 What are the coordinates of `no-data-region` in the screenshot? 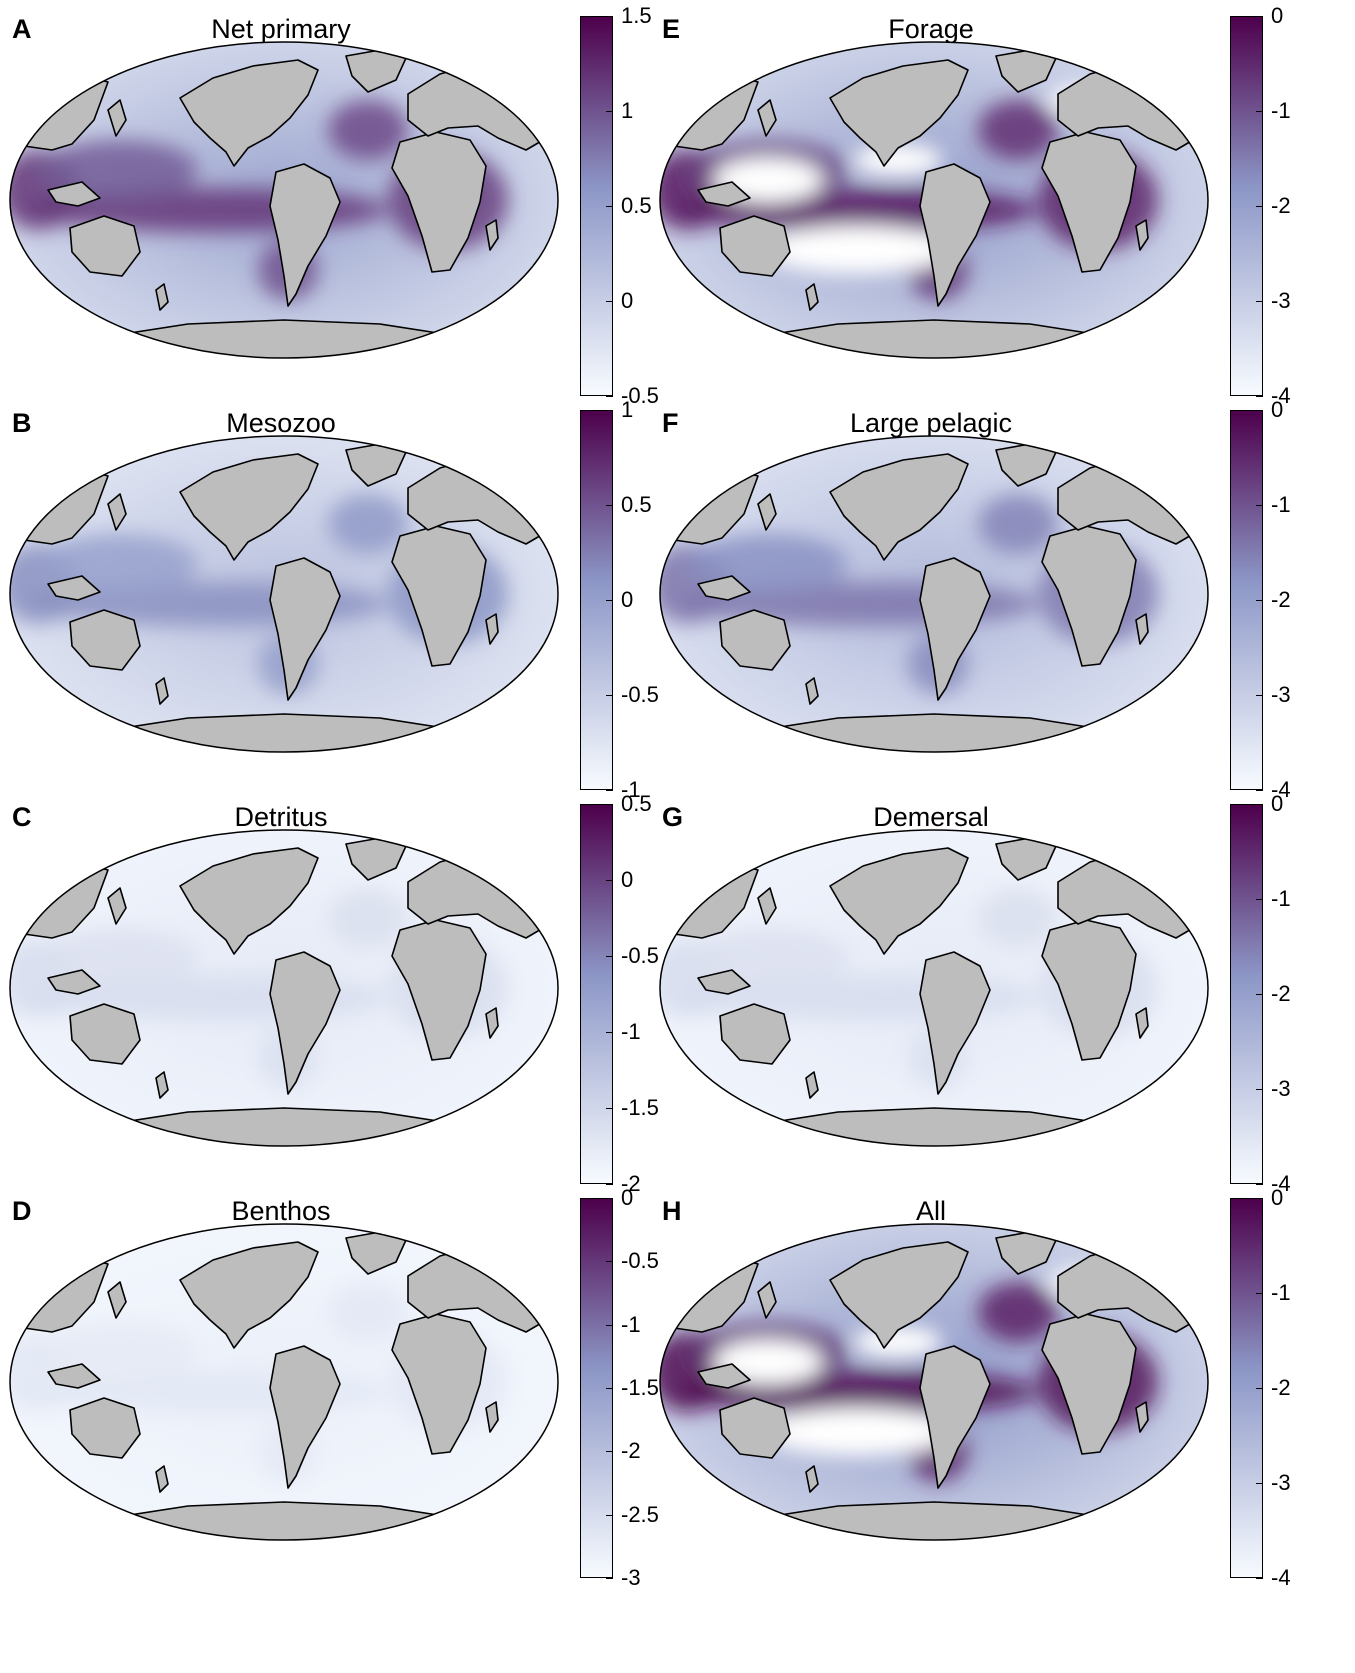 It's located at (858, 1432).